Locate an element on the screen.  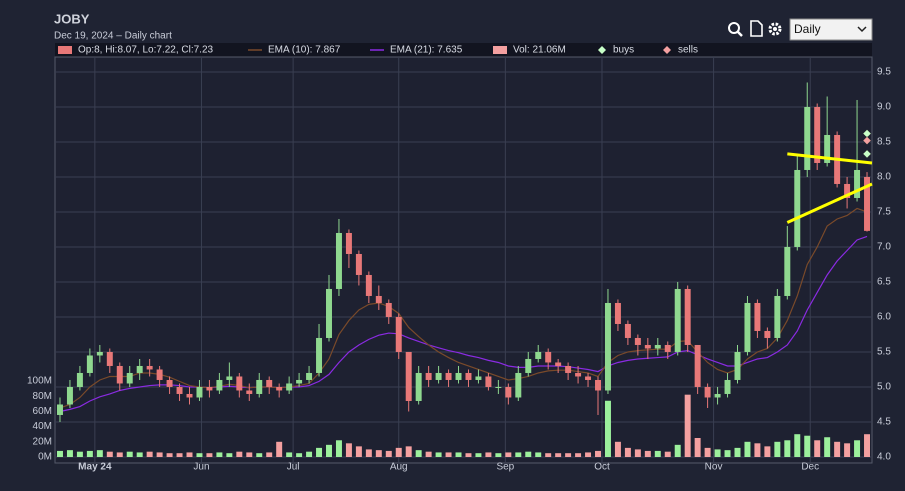
legend-label: EMA (21): 7.635 is located at coordinates (426, 50).